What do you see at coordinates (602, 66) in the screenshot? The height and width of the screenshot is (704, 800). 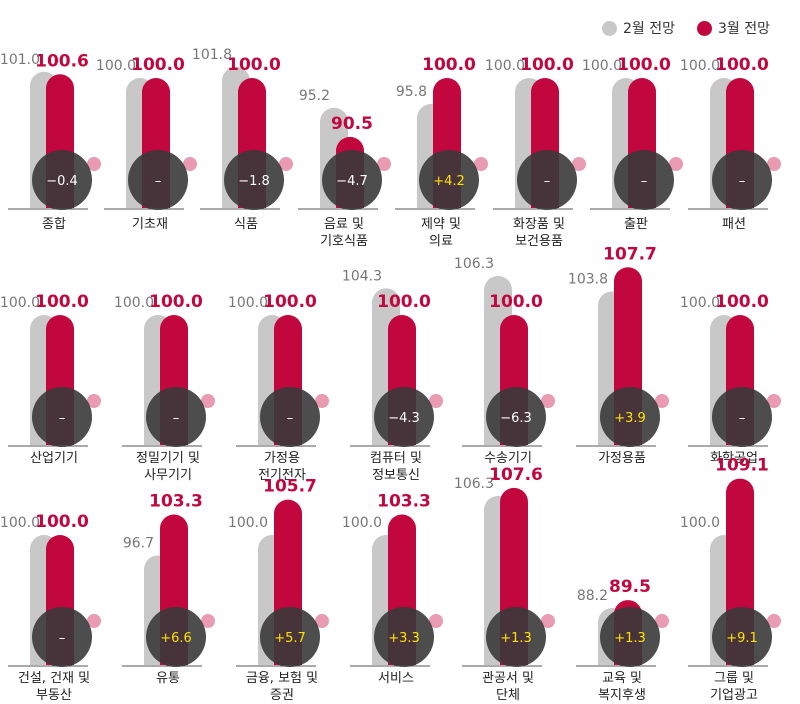 I see `value-feb-item-6: 100.0` at bounding box center [602, 66].